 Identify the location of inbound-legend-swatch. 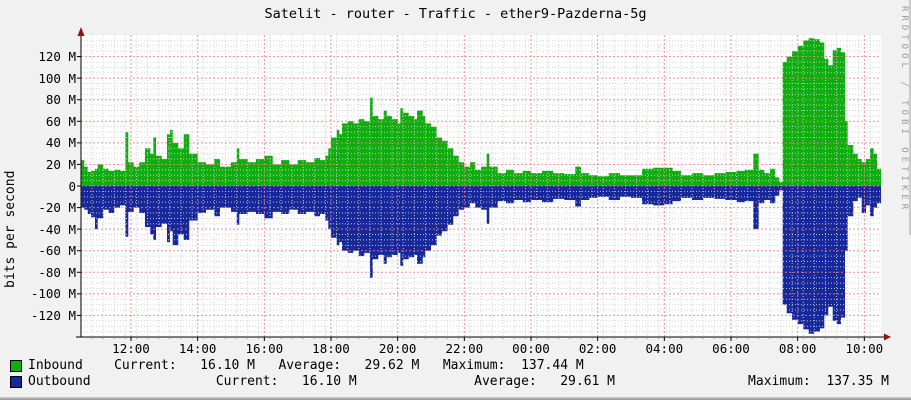
(16, 366).